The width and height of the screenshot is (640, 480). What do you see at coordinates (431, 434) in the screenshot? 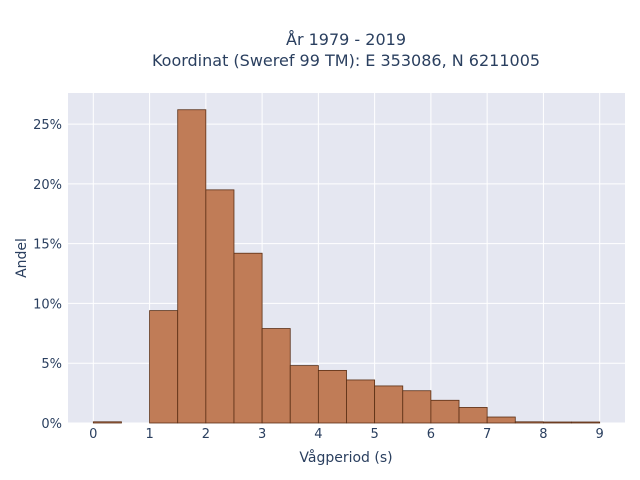
I see `x-tick-label: 6` at bounding box center [431, 434].